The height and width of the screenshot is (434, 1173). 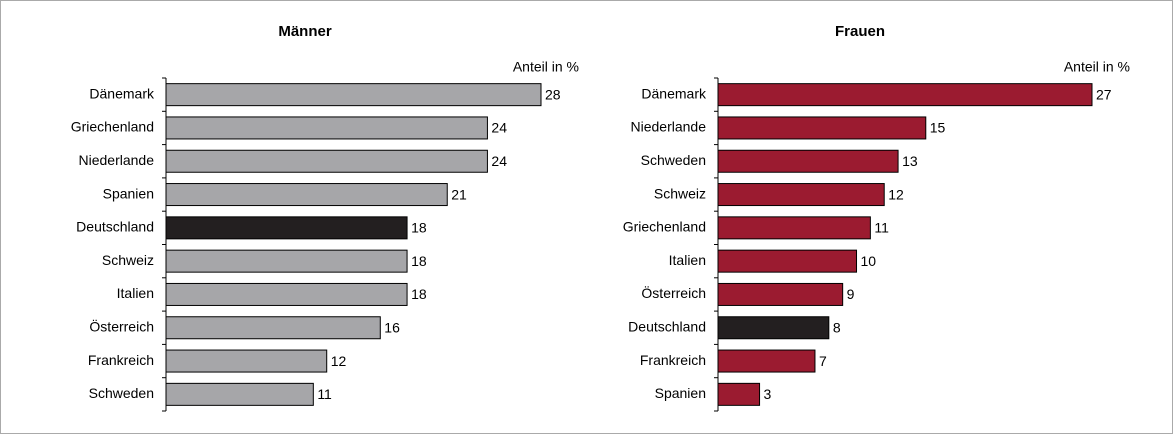 I want to click on value-label: 28, so click(x=553, y=94).